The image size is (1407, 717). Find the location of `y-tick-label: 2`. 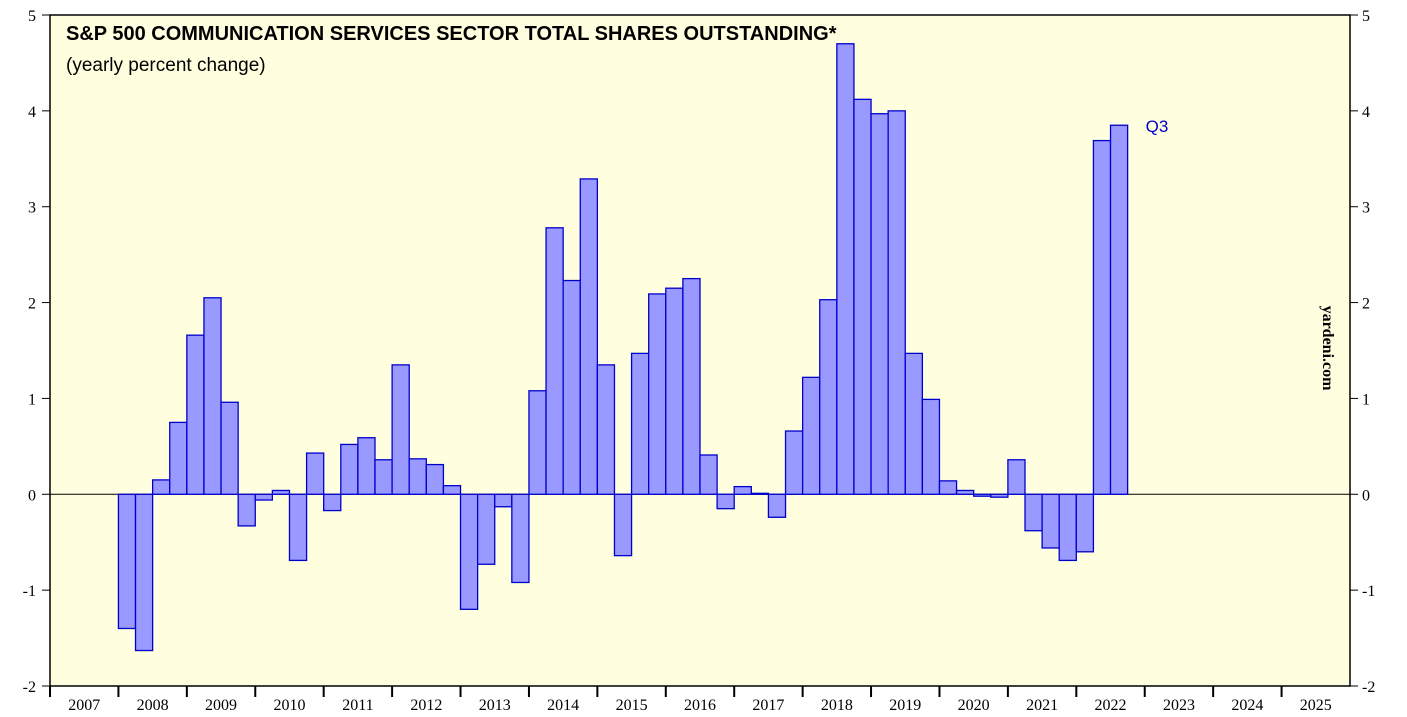

y-tick-label: 2 is located at coordinates (32, 304).